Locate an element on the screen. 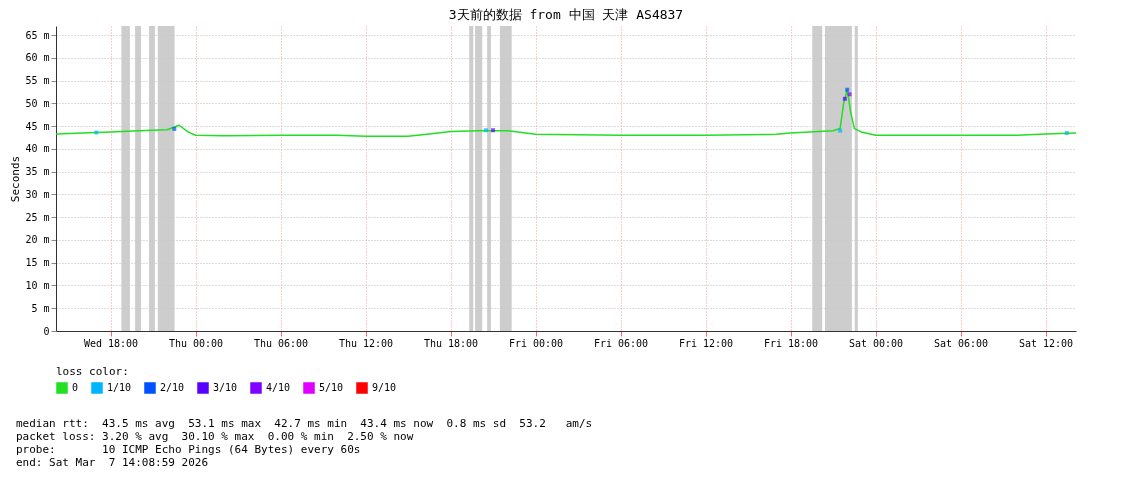 The width and height of the screenshot is (1121, 494). legend-label: 1/10 is located at coordinates (119, 387).